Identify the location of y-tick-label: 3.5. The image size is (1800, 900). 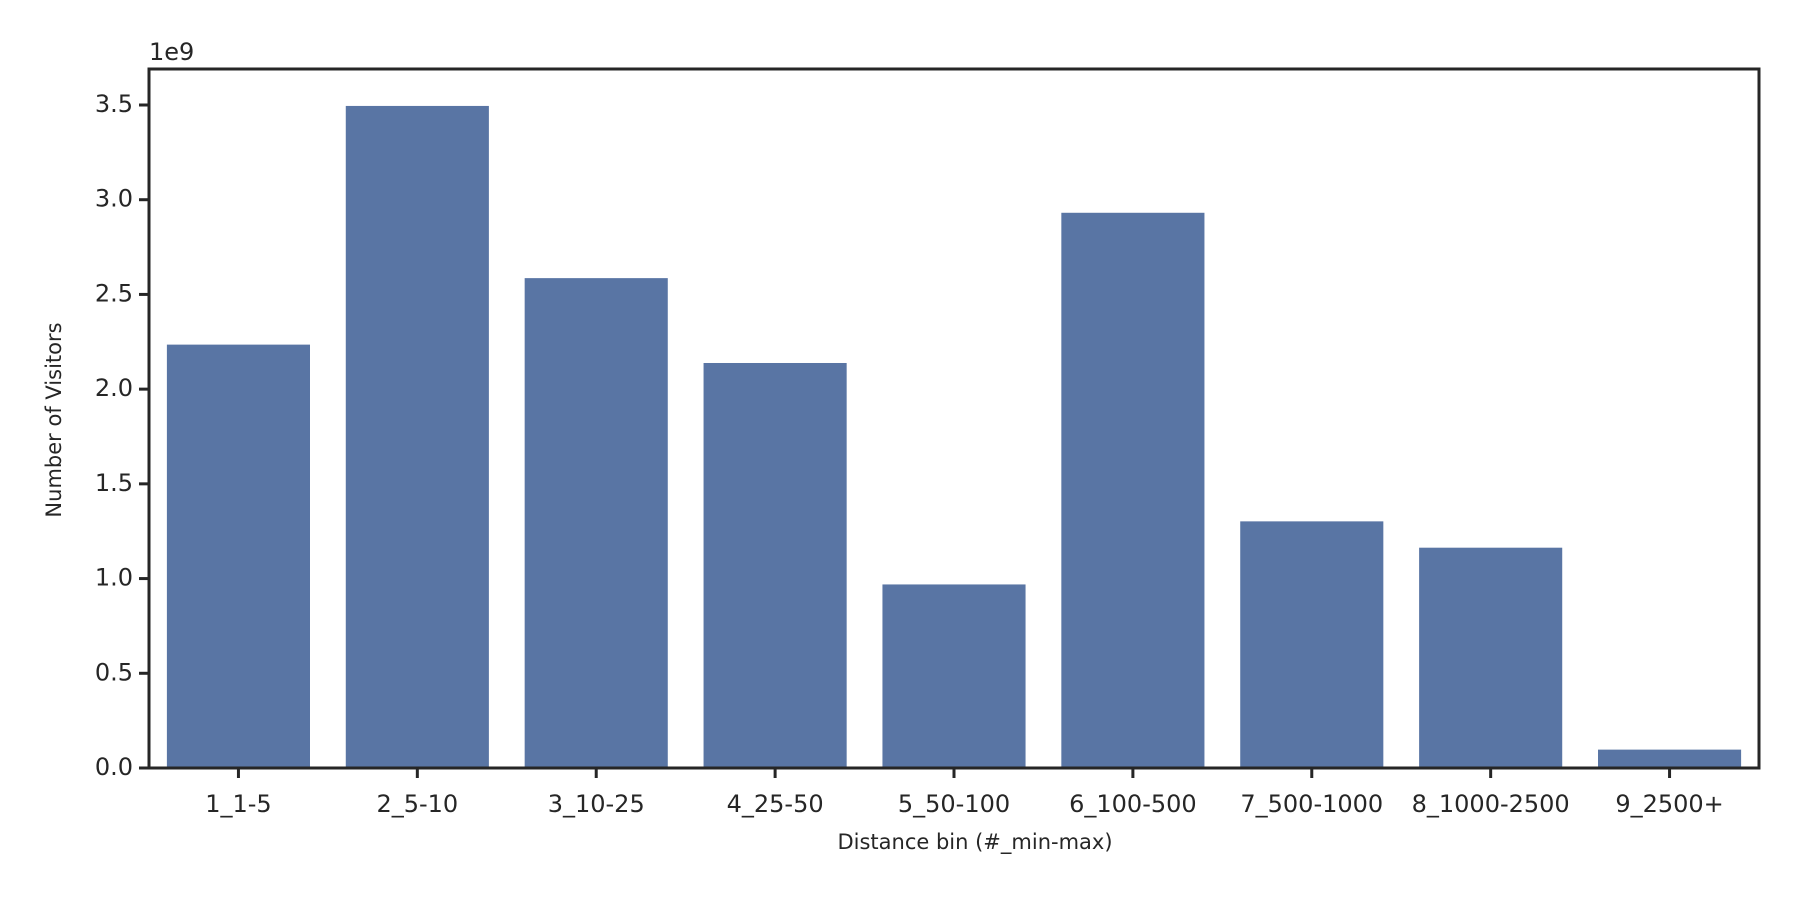
(114, 104).